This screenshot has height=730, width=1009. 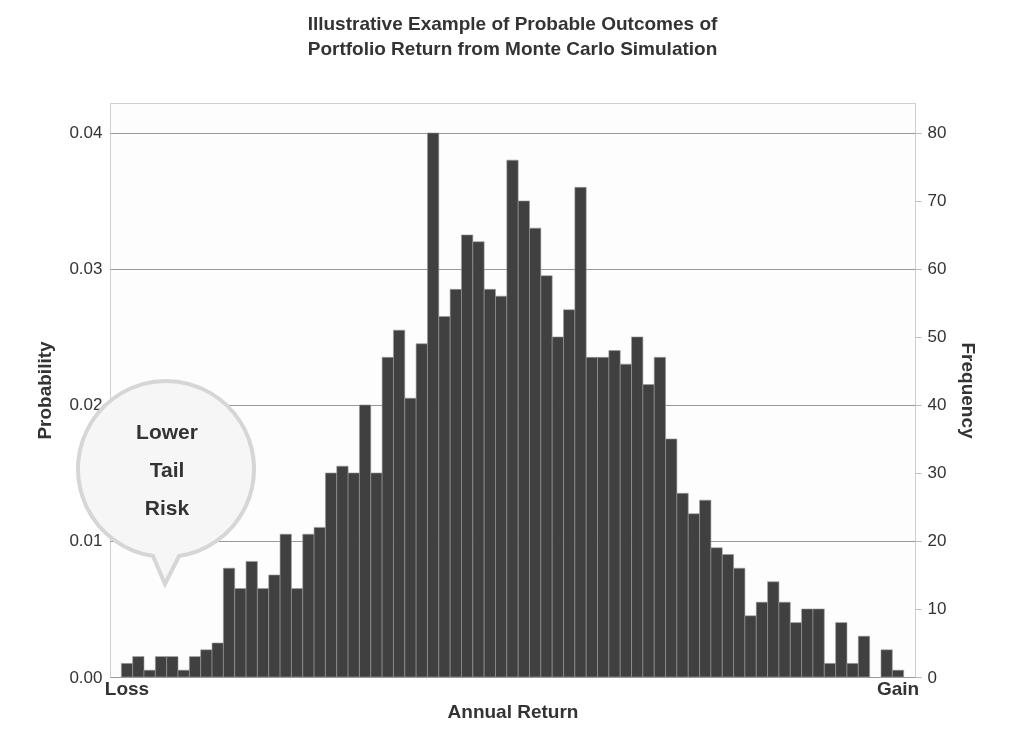 I want to click on y2-tick-label: 70, so click(x=937, y=201).